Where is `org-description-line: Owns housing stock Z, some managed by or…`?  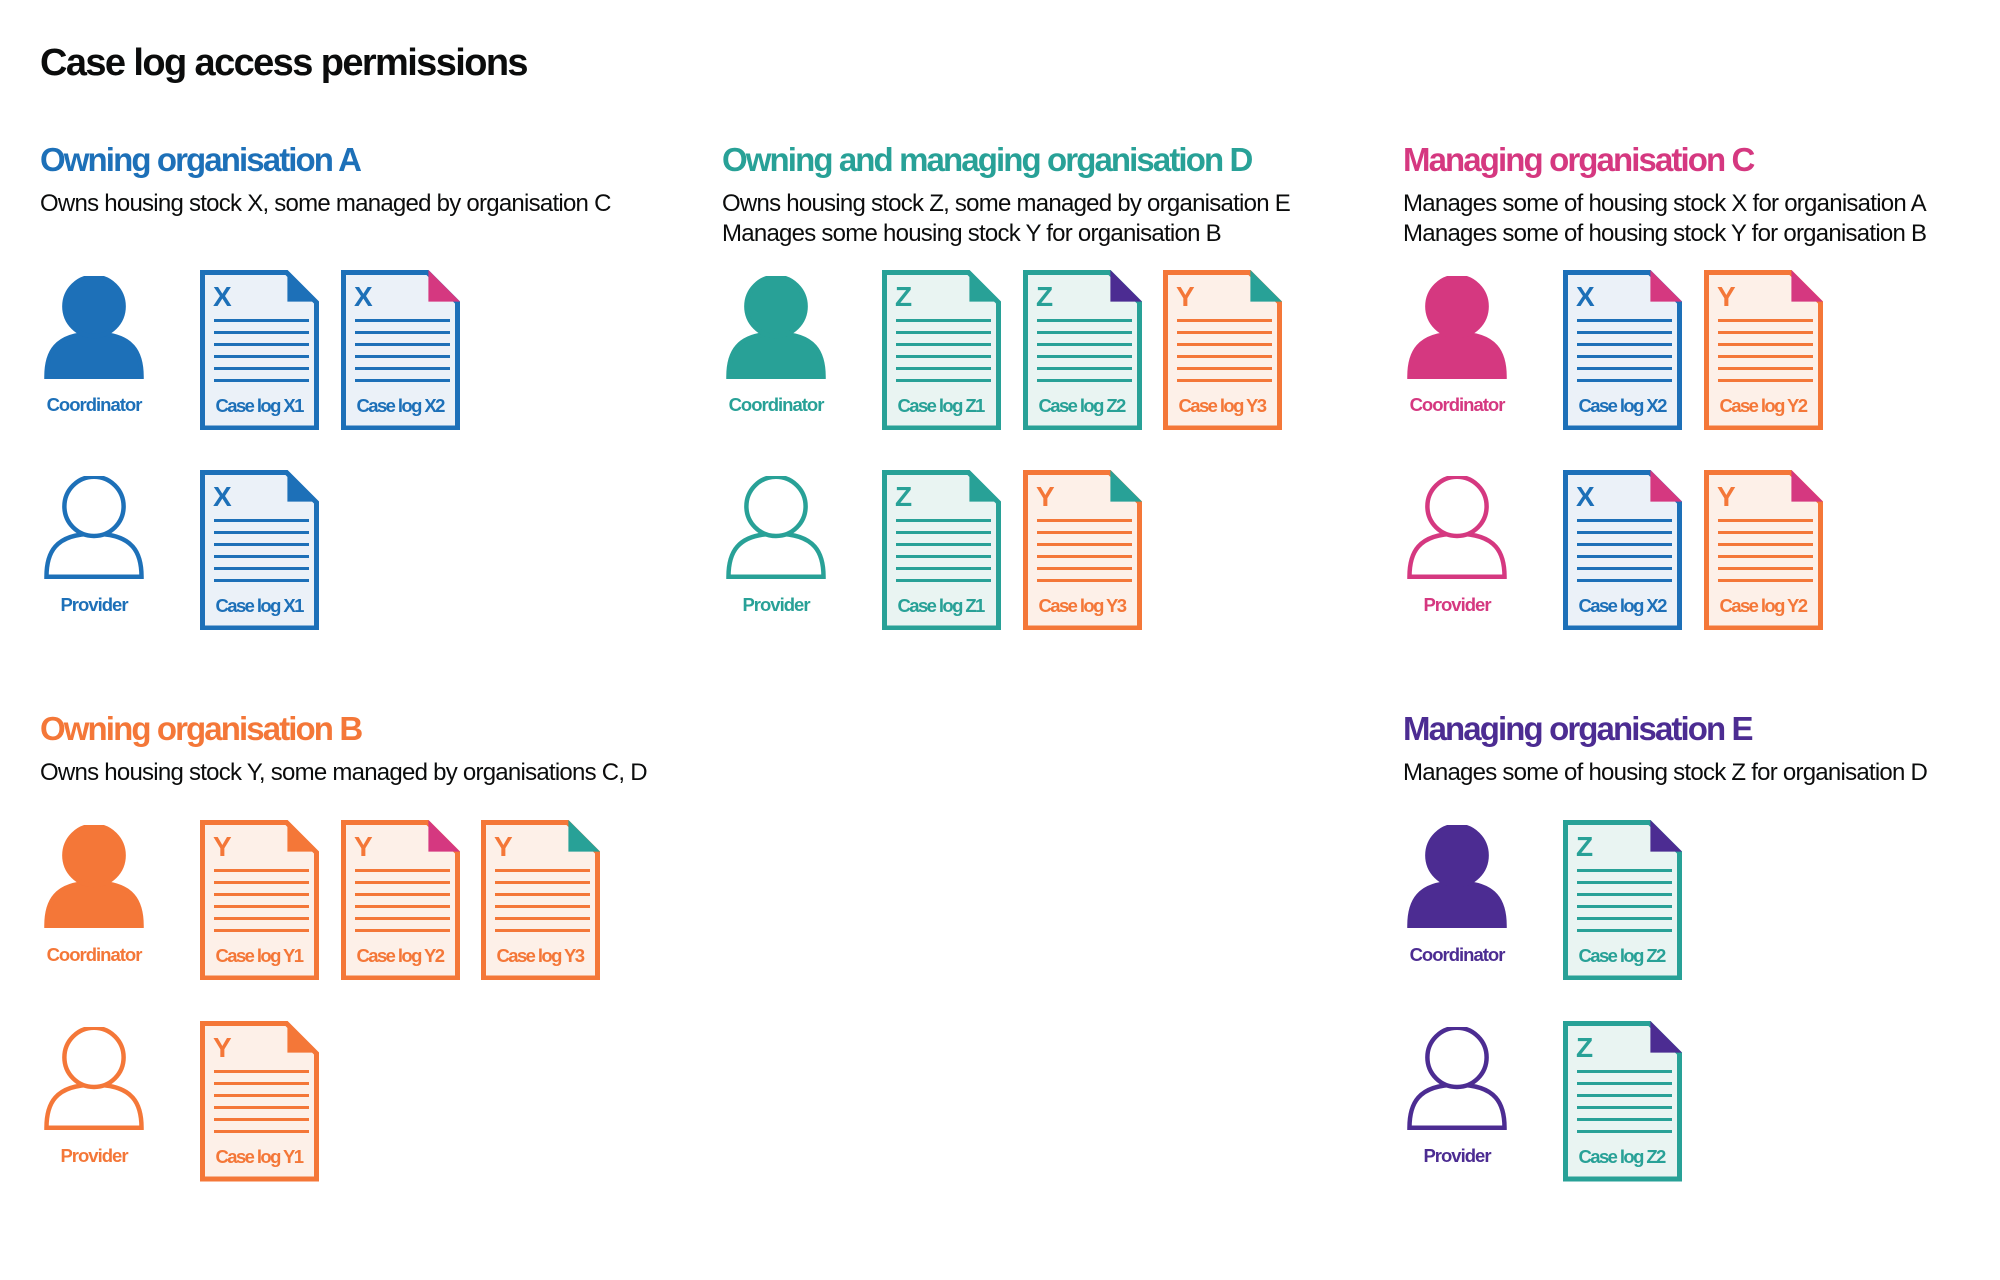 org-description-line: Owns housing stock Z, some managed by or… is located at coordinates (1006, 203).